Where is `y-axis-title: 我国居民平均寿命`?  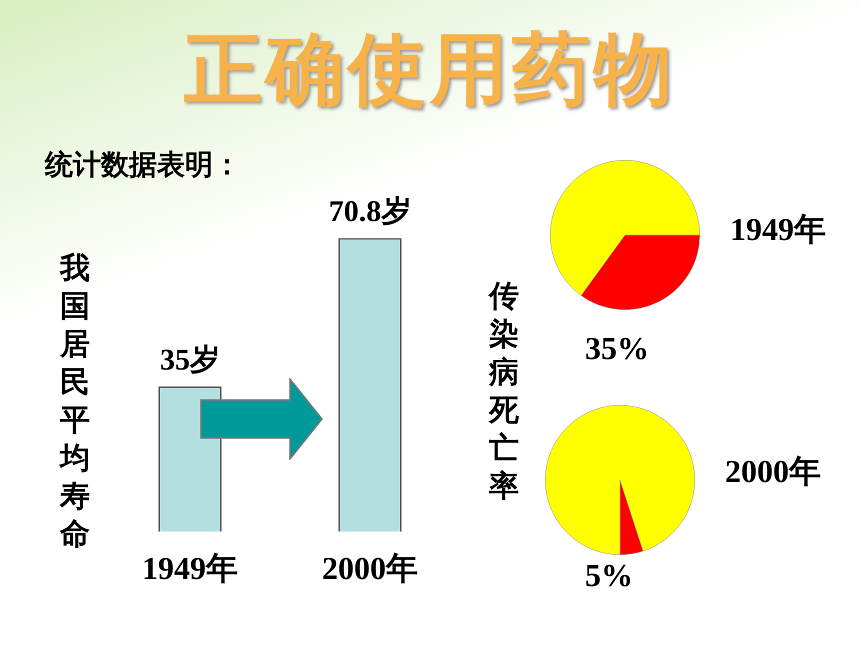
y-axis-title: 我国居民平均寿命 is located at coordinates (74, 402).